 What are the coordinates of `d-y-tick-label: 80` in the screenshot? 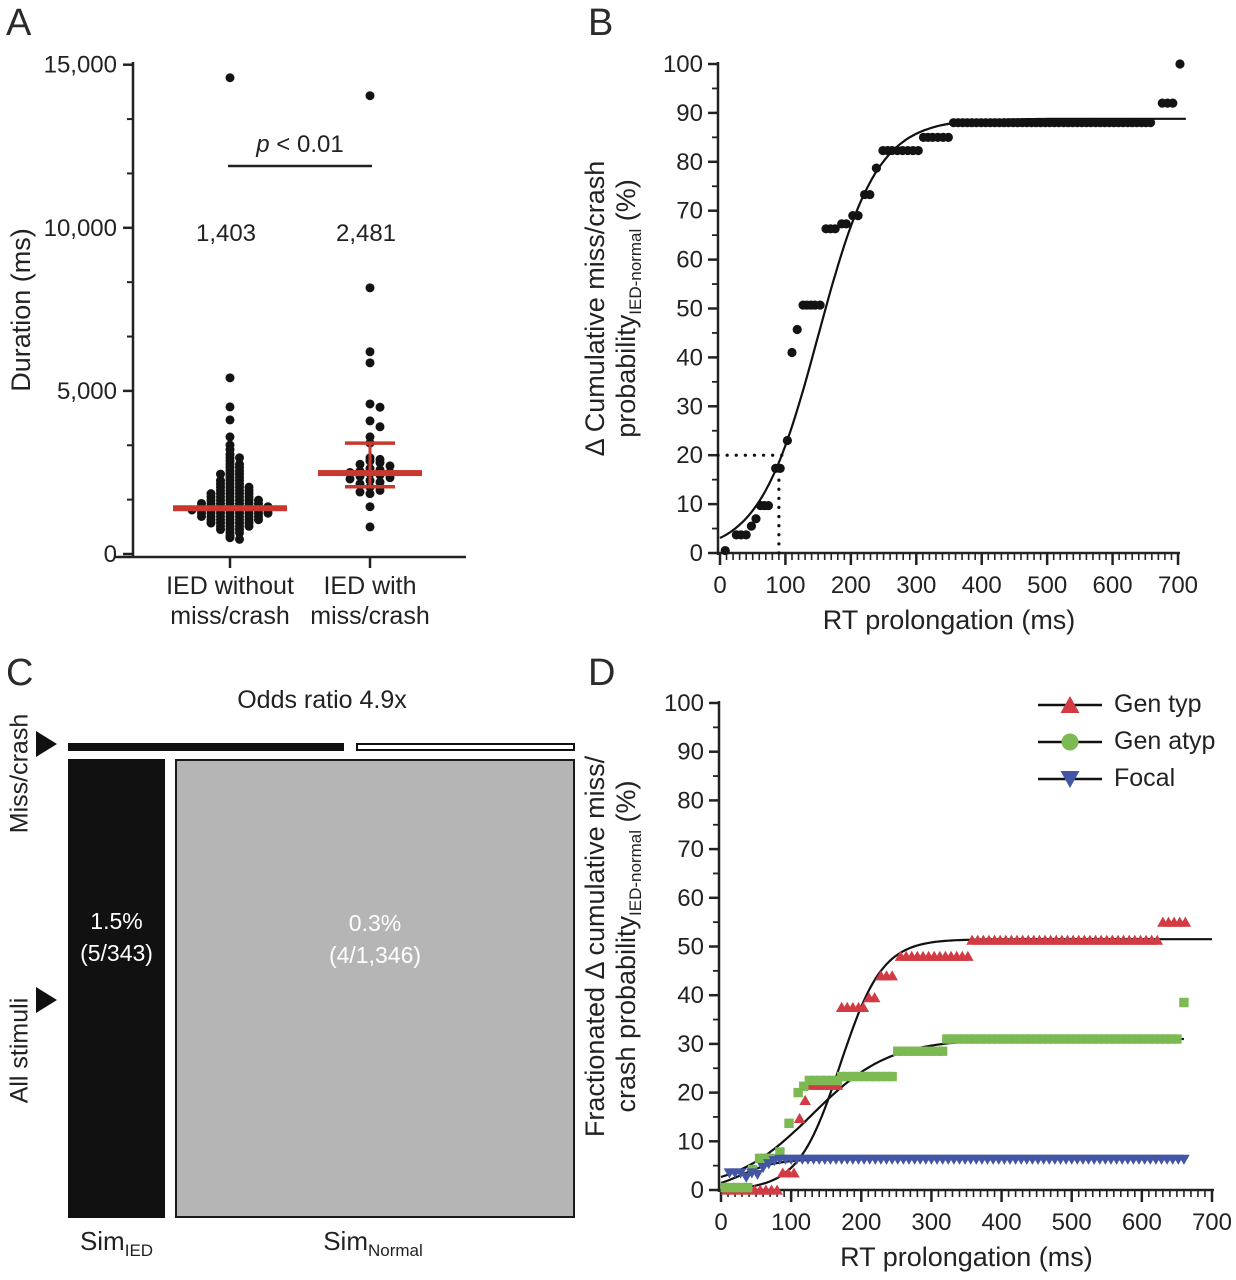 It's located at (690, 800).